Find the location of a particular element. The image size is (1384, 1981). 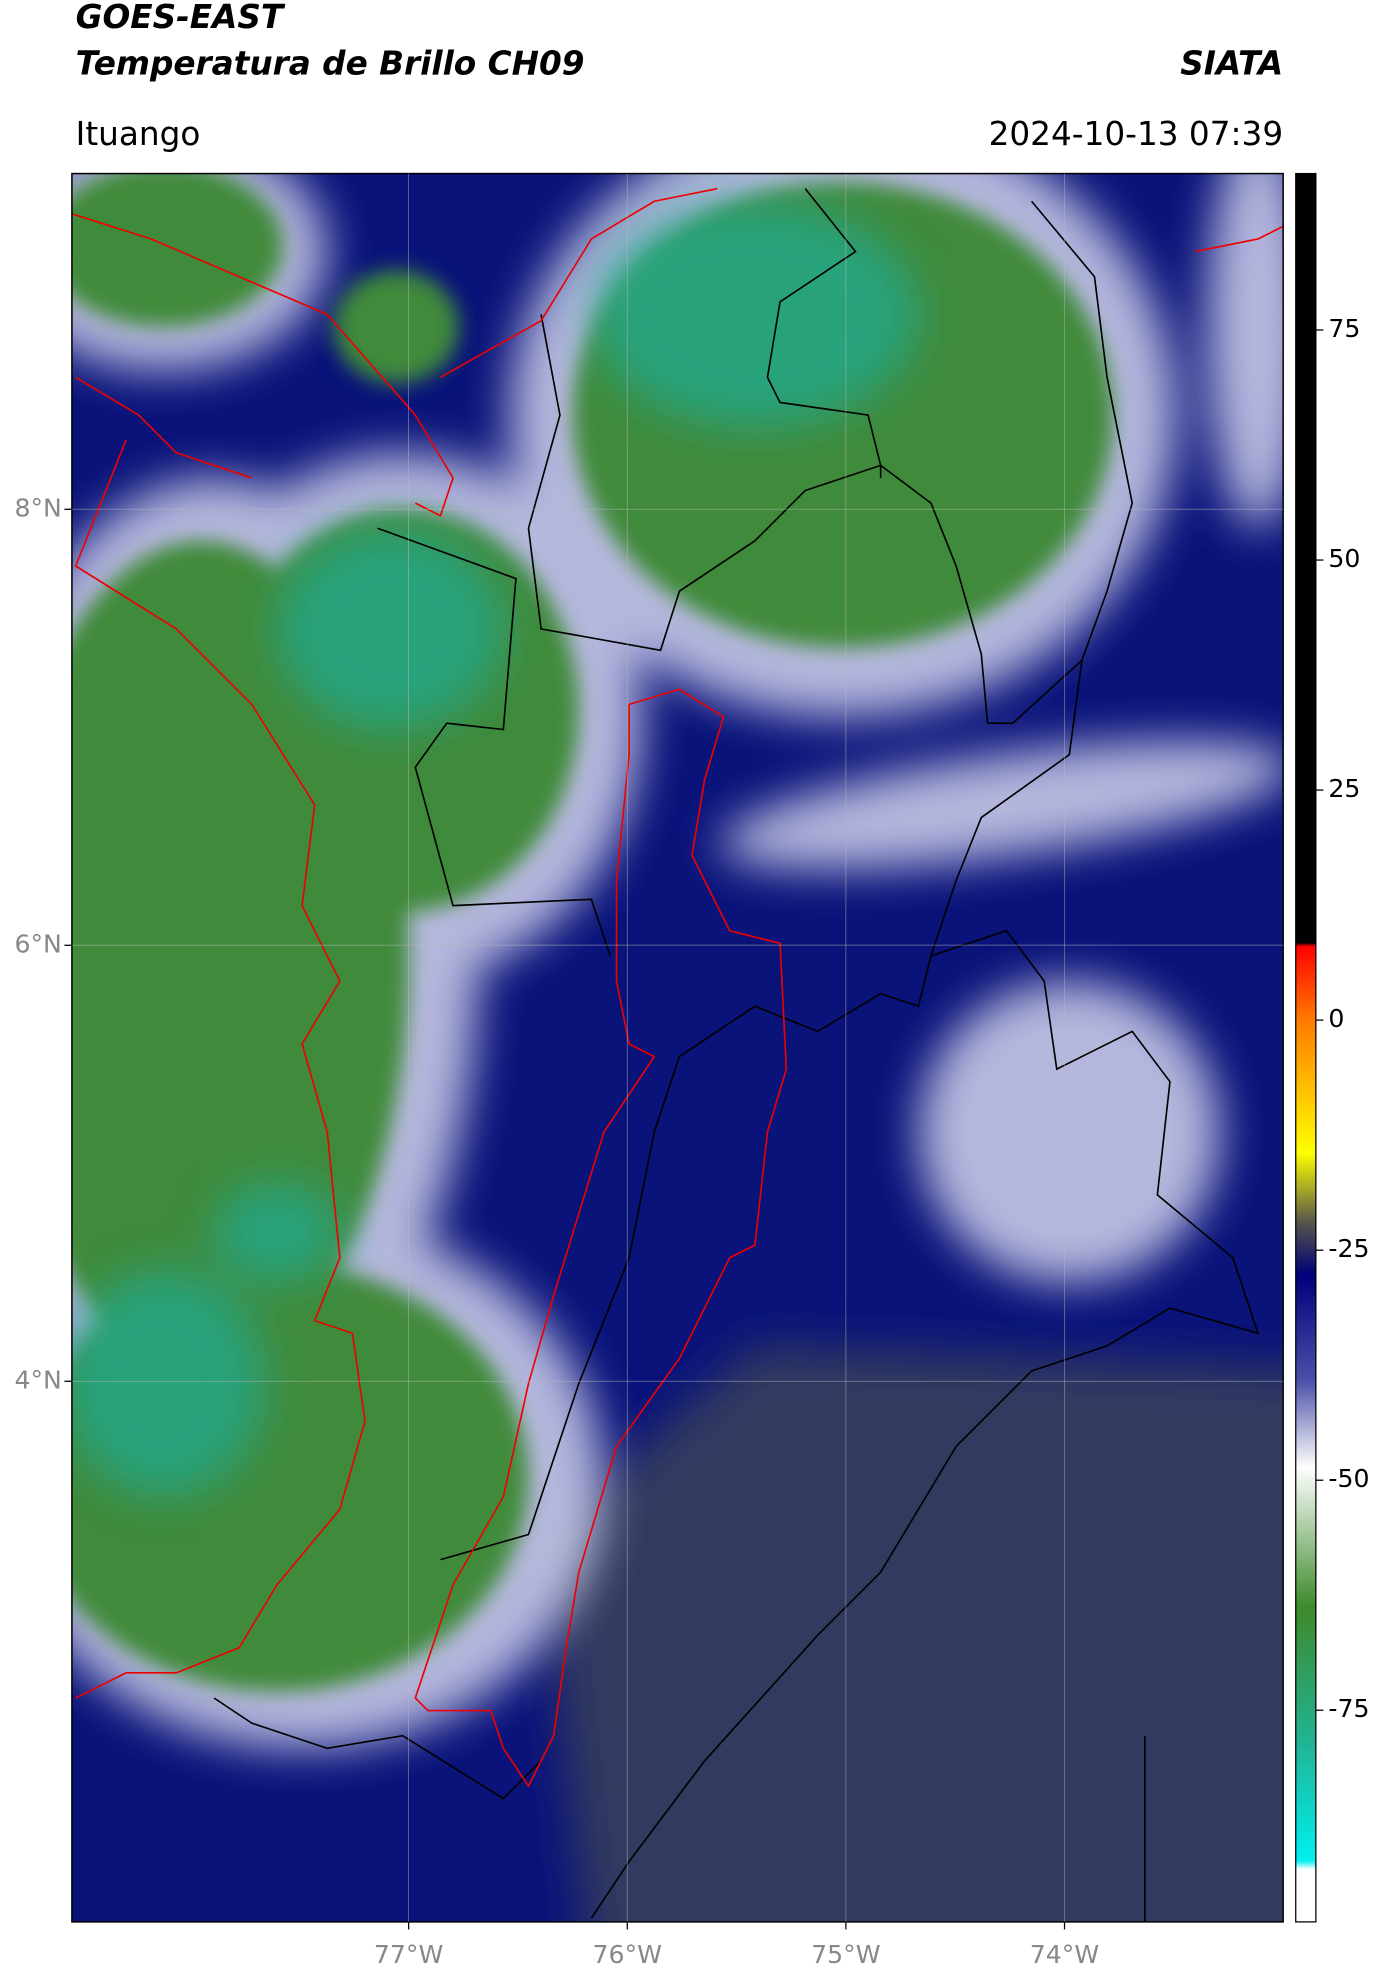

colorbar-label: -50 is located at coordinates (1348, 1478).